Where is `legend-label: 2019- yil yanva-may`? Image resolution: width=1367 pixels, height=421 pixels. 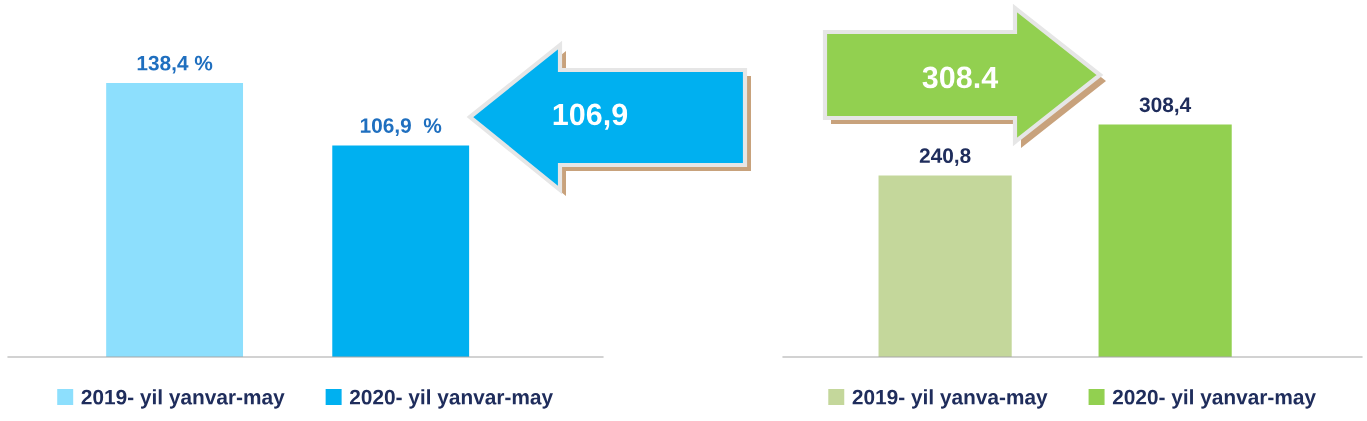
legend-label: 2019- yil yanva-may is located at coordinates (950, 399).